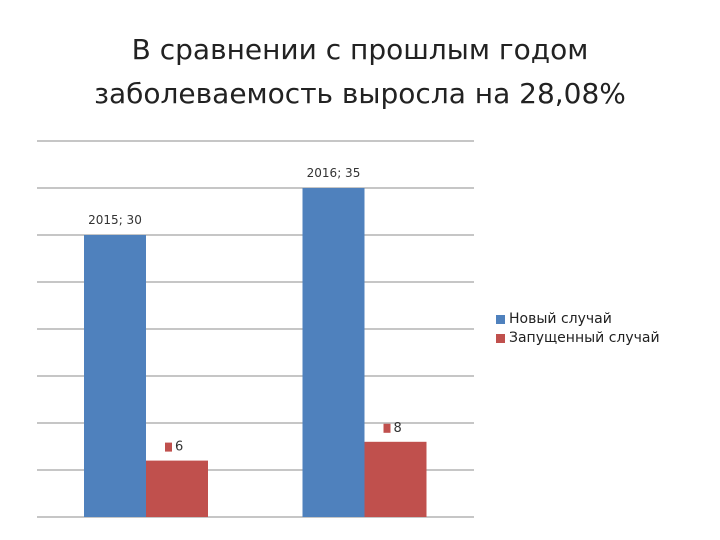  I want to click on legend-swatch-new-case, so click(500, 319).